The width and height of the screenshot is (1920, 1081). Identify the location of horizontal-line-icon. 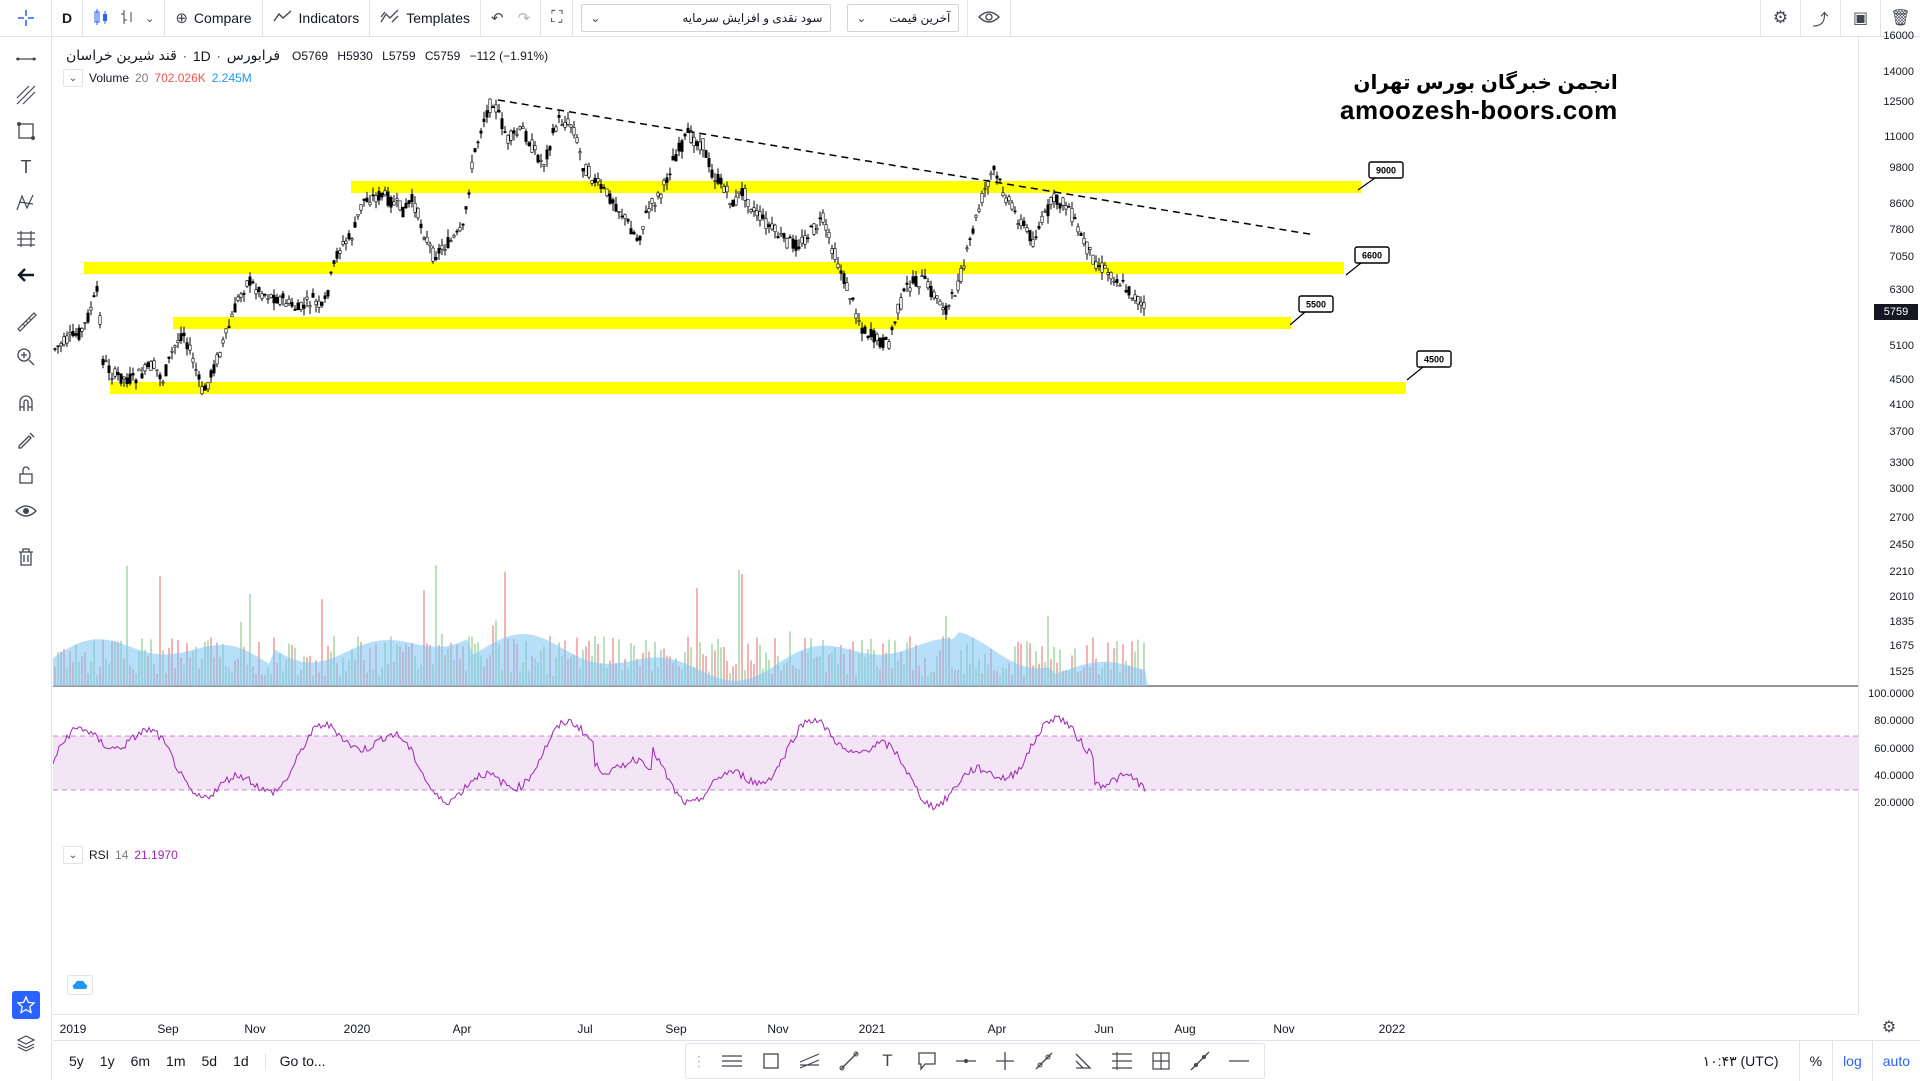
(1238, 1061).